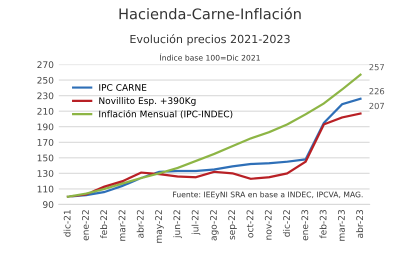  I want to click on y-tick-label: 90, so click(48, 204).